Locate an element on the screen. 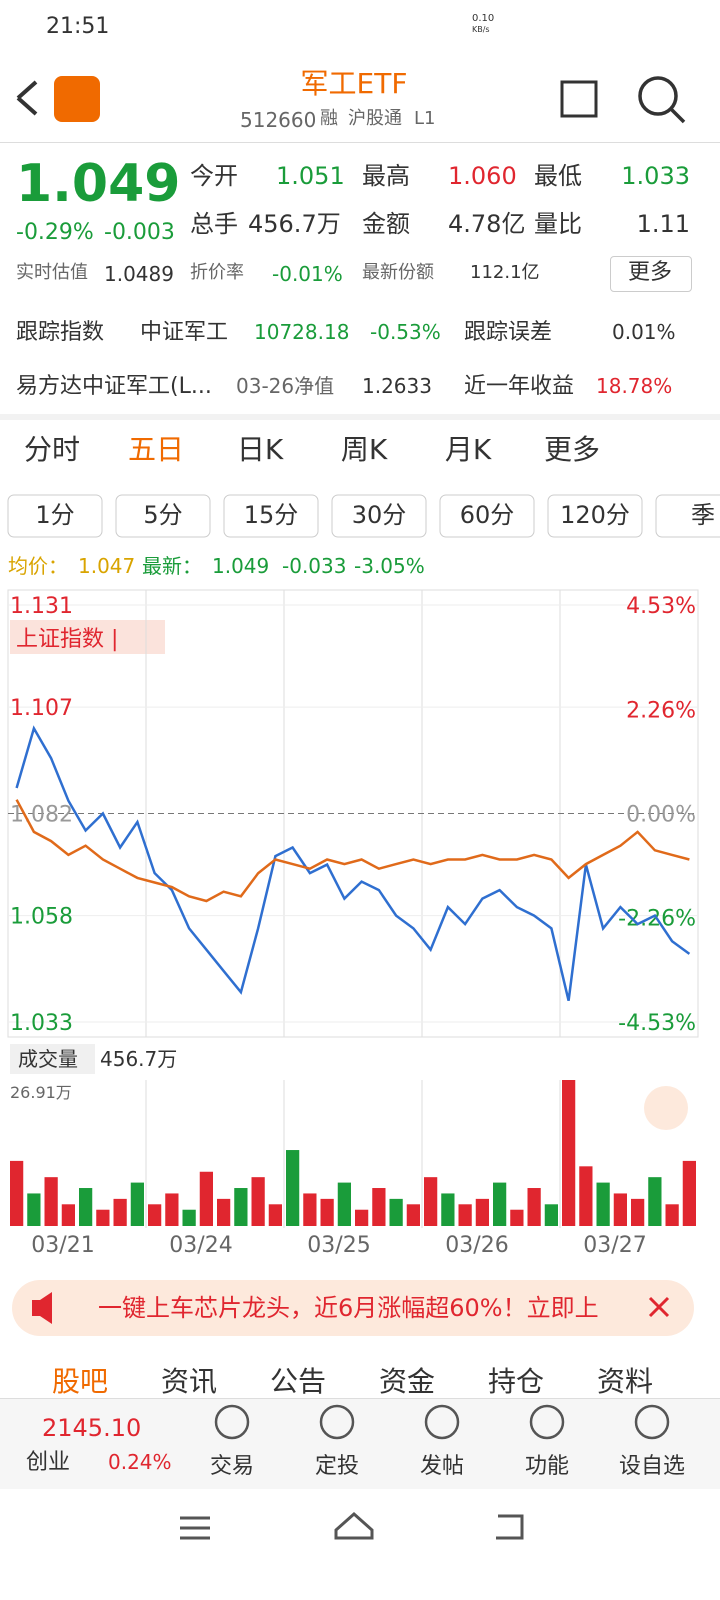 Image resolution: width=720 pixels, height=1600 pixels. overlay-label: 上证指数 | is located at coordinates (67, 639).